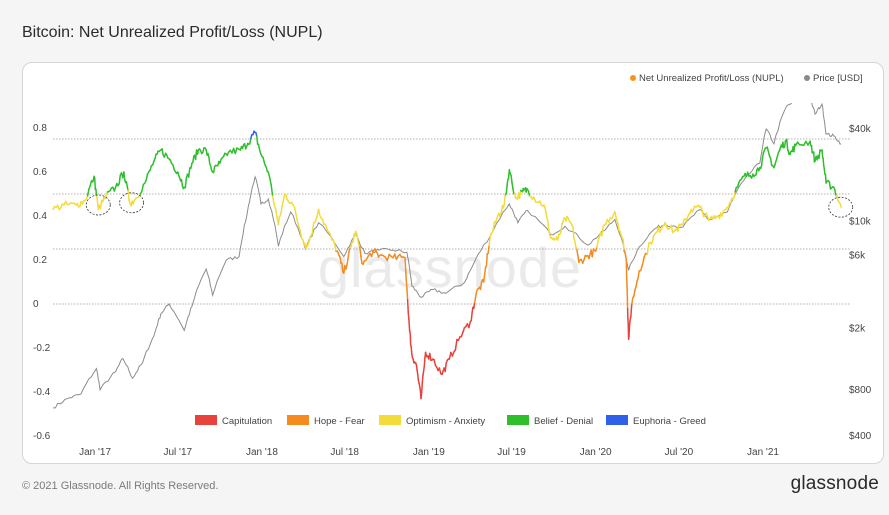 The image size is (889, 515). I want to click on copyright: © 2021 Glassnode. All Rights Reserved., so click(120, 486).